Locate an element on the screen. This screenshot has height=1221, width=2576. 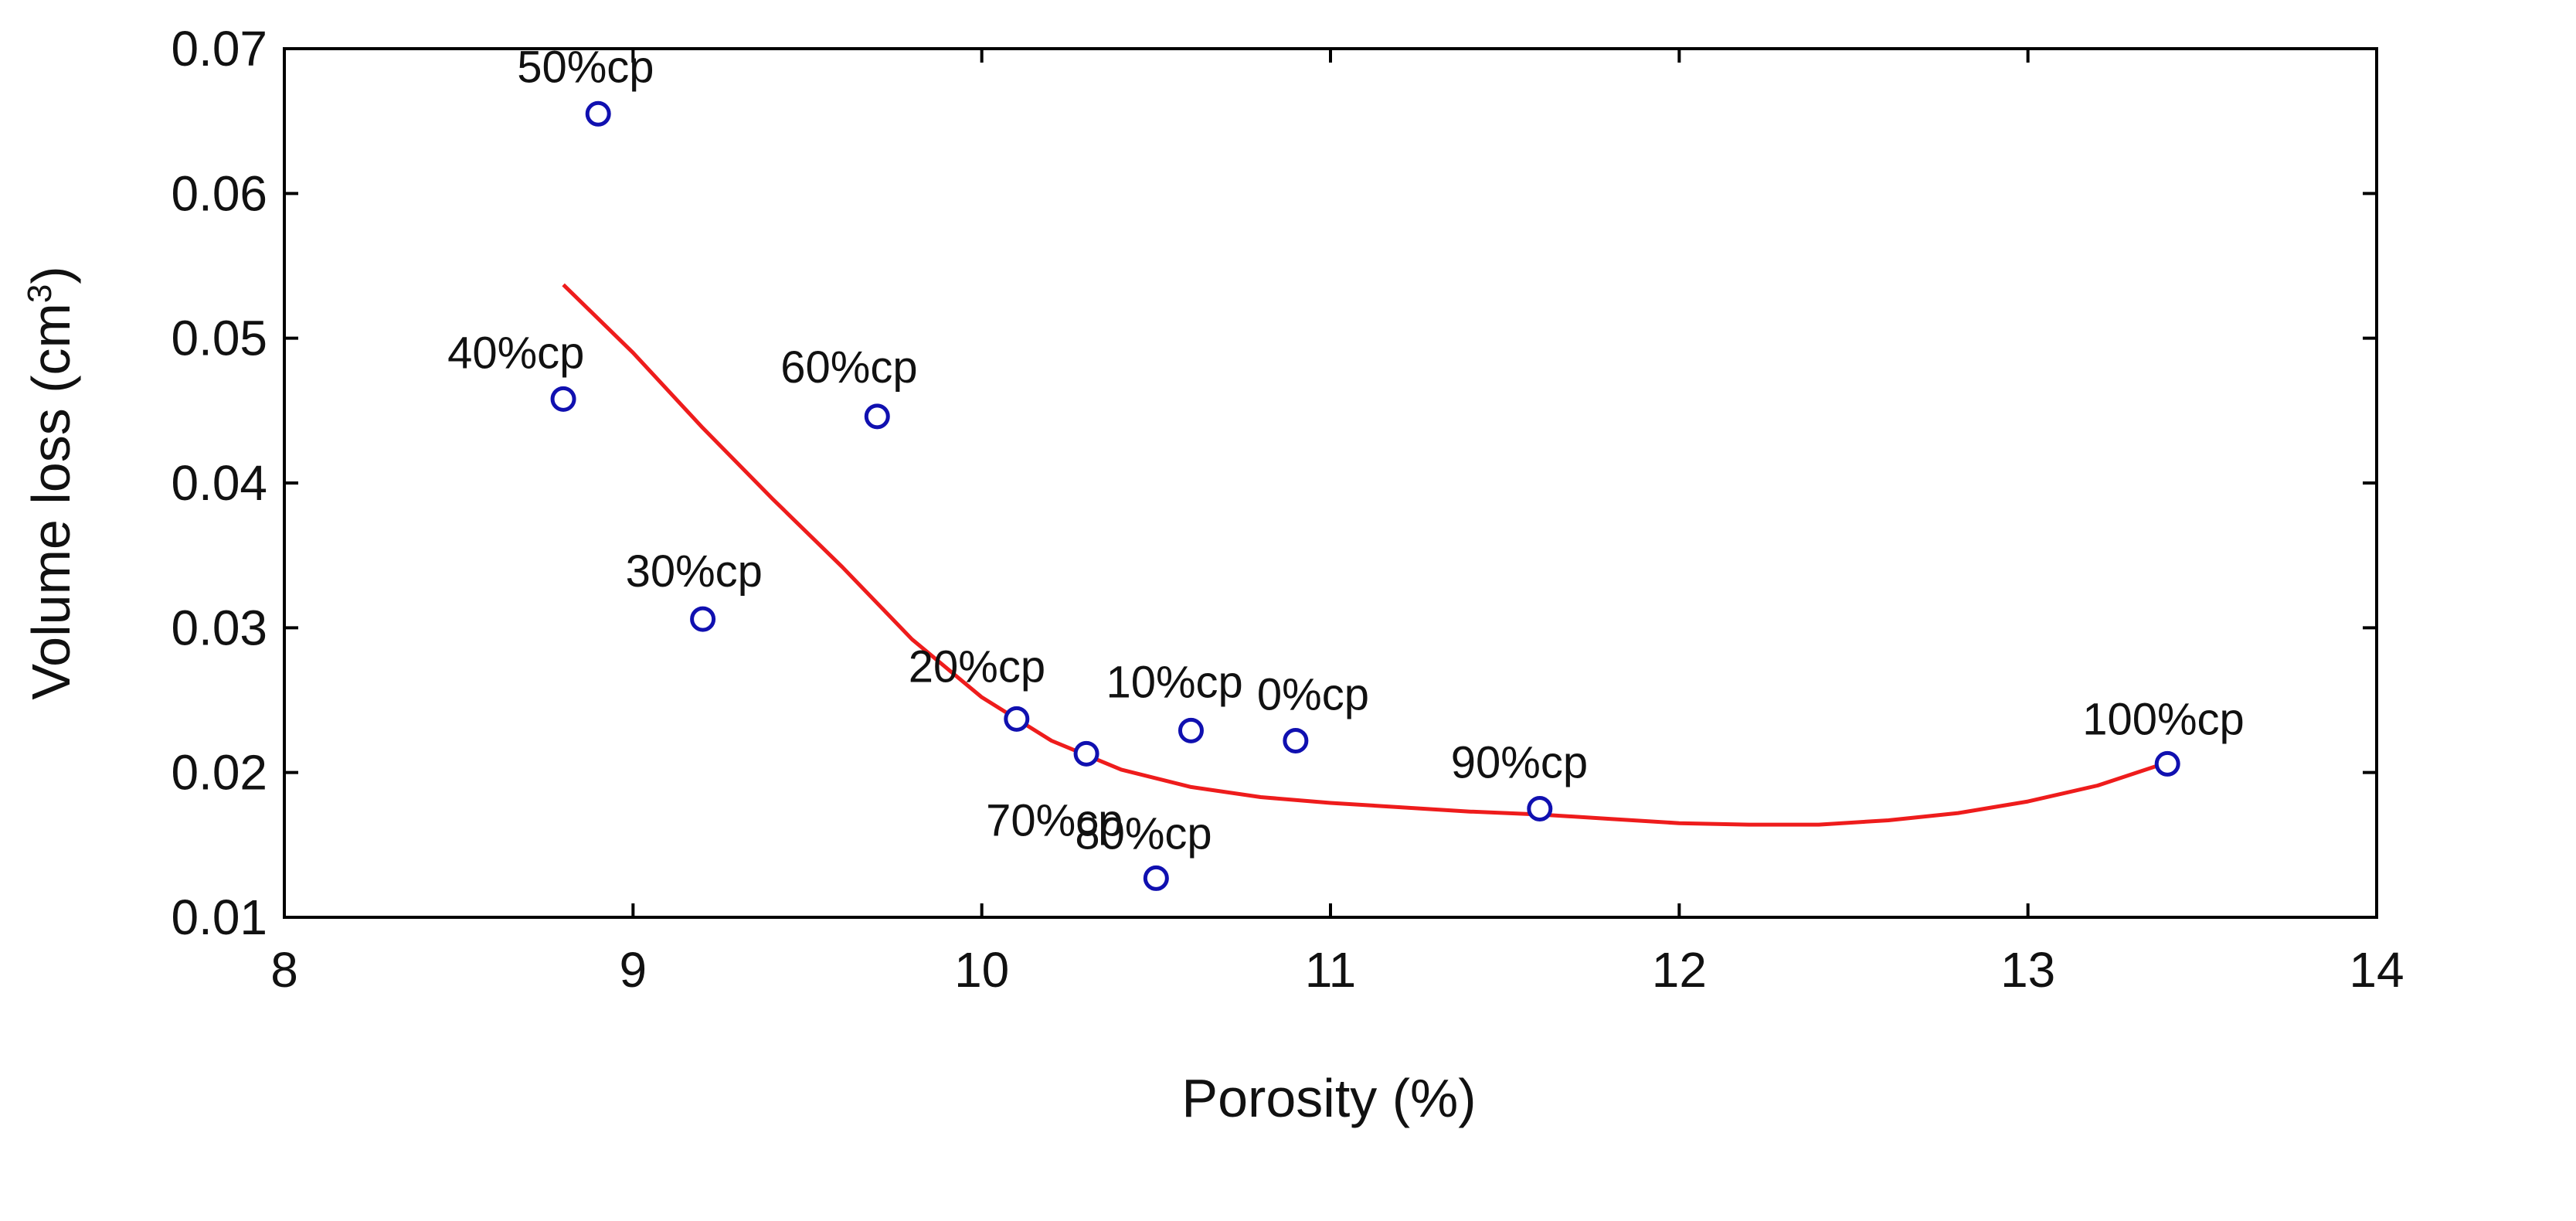
x-tick-label: 12 is located at coordinates (1679, 970).